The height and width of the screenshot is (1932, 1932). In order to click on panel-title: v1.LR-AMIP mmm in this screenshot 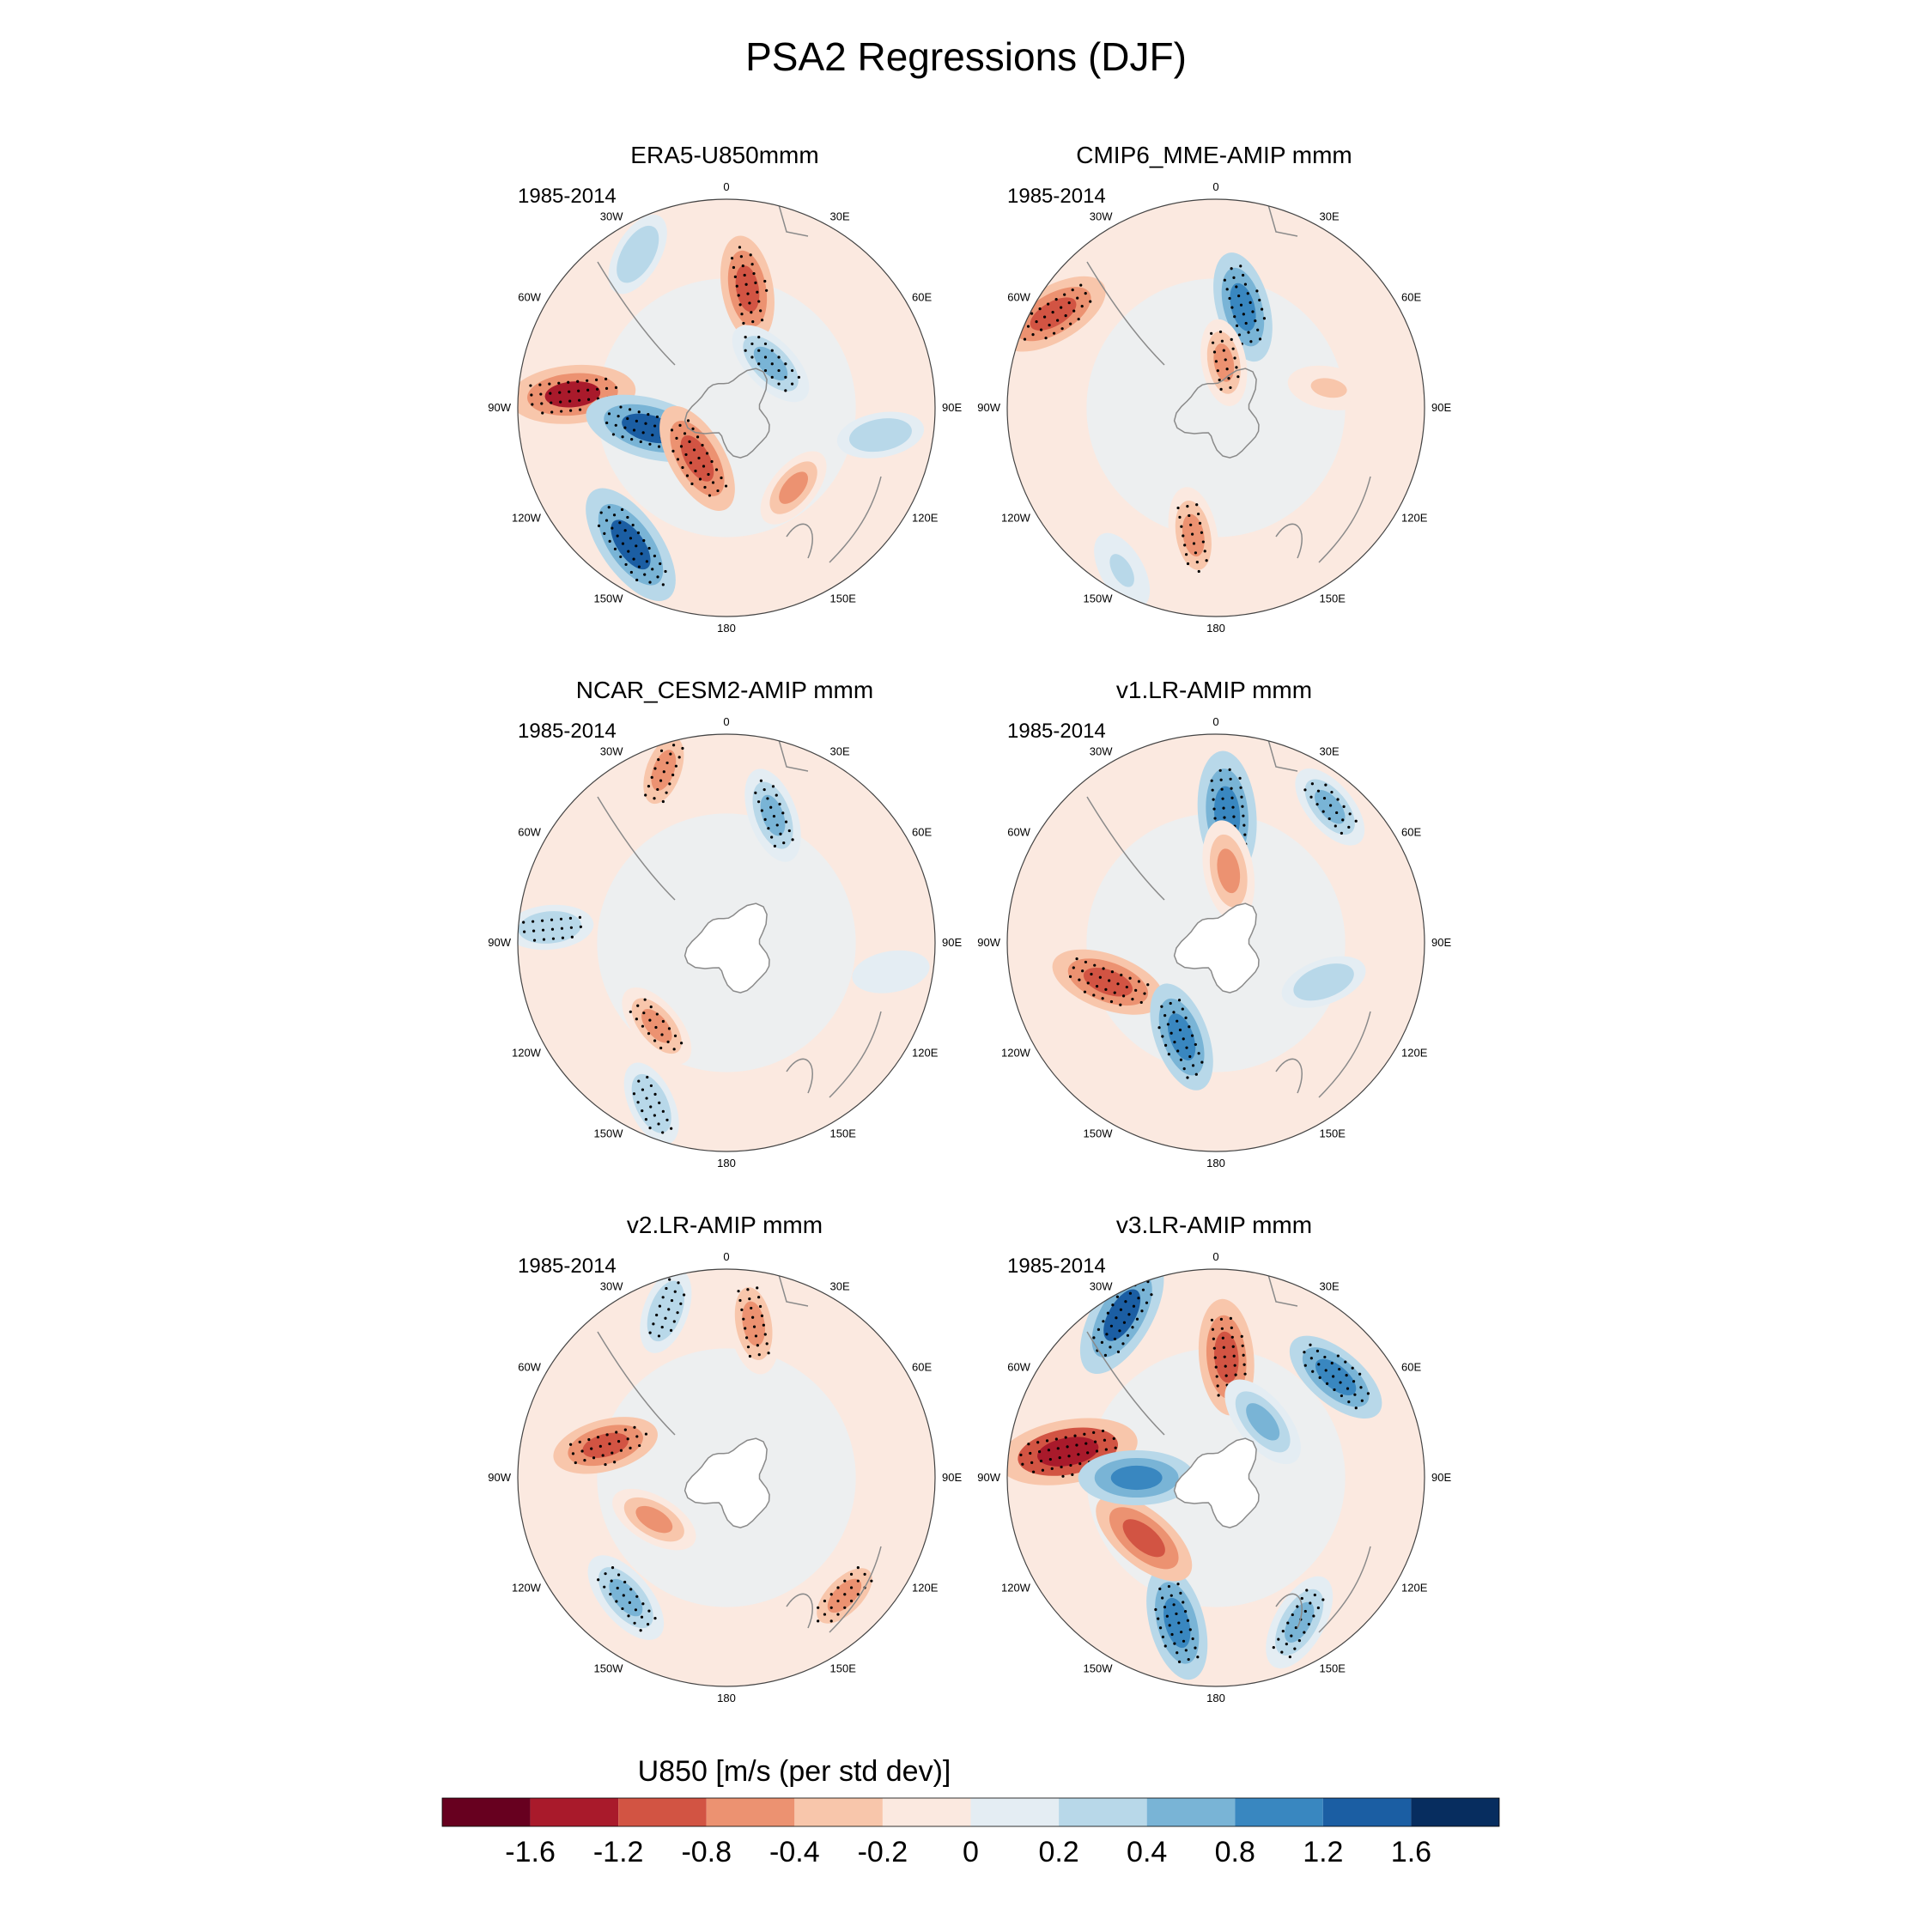, I will do `click(1214, 690)`.